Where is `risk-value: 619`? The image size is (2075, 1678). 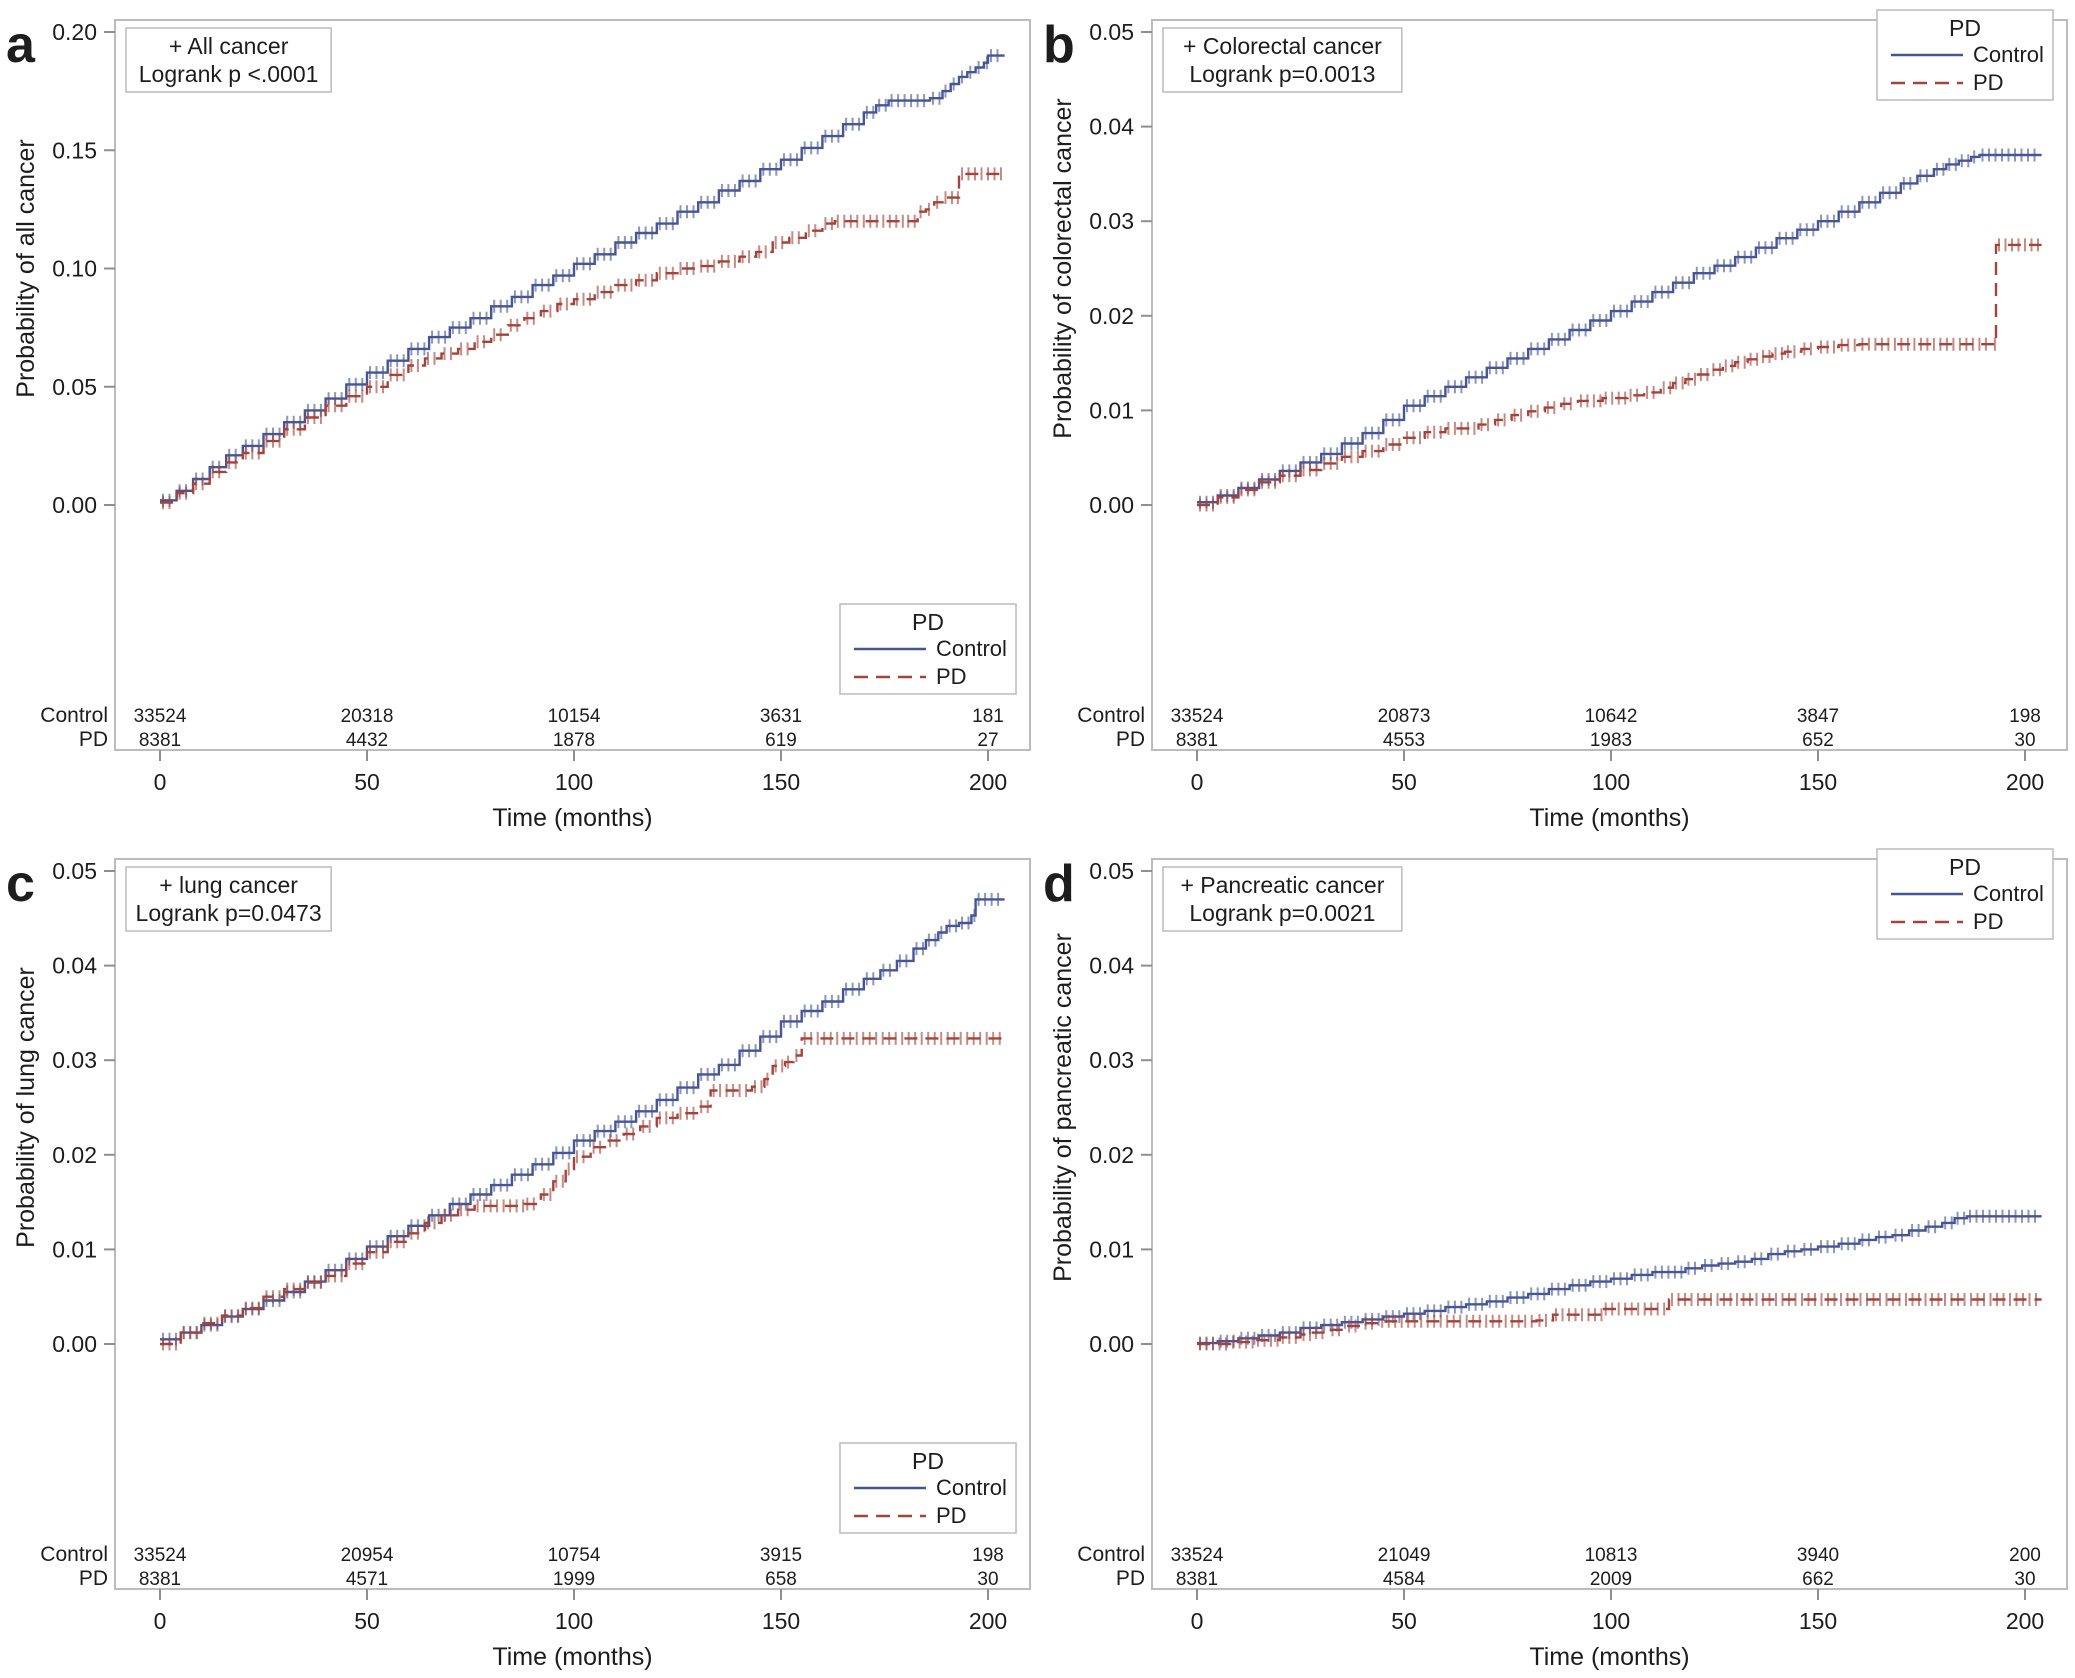
risk-value: 619 is located at coordinates (781, 740).